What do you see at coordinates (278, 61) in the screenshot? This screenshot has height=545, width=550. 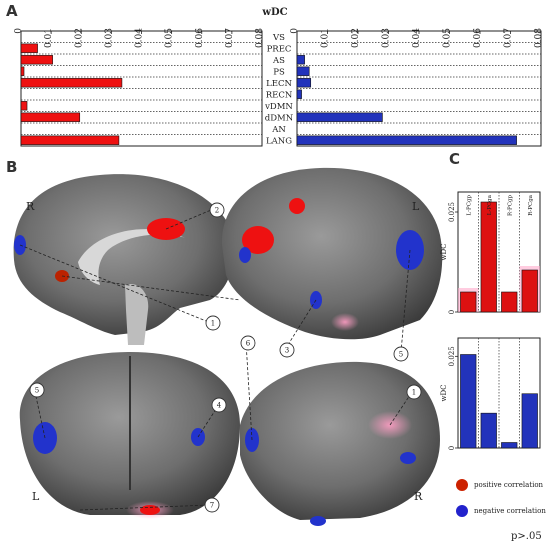 I see `category-label-as: AS` at bounding box center [278, 61].